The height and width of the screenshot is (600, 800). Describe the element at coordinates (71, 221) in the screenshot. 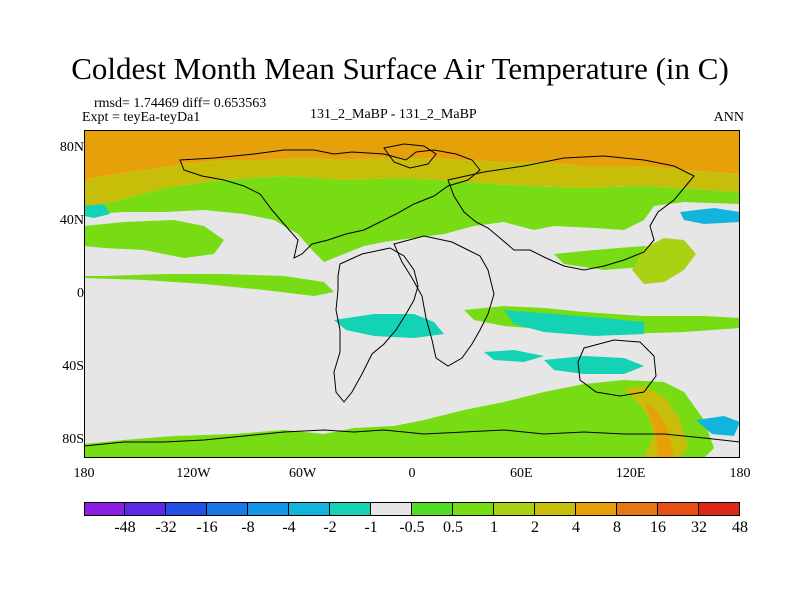

I see `y-tick-label: 40N` at that location.